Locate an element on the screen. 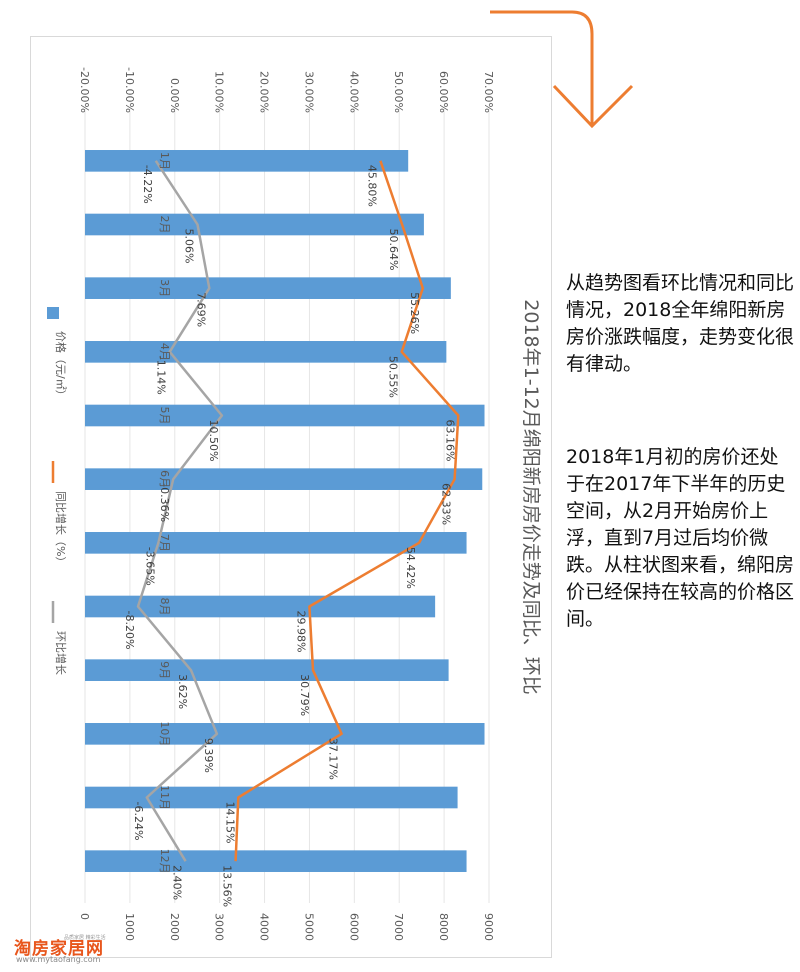 The height and width of the screenshot is (972, 800). site-logo: 淘房家居网 品质家居 精彩生活 www.mytaofang.com is located at coordinates (63, 951).